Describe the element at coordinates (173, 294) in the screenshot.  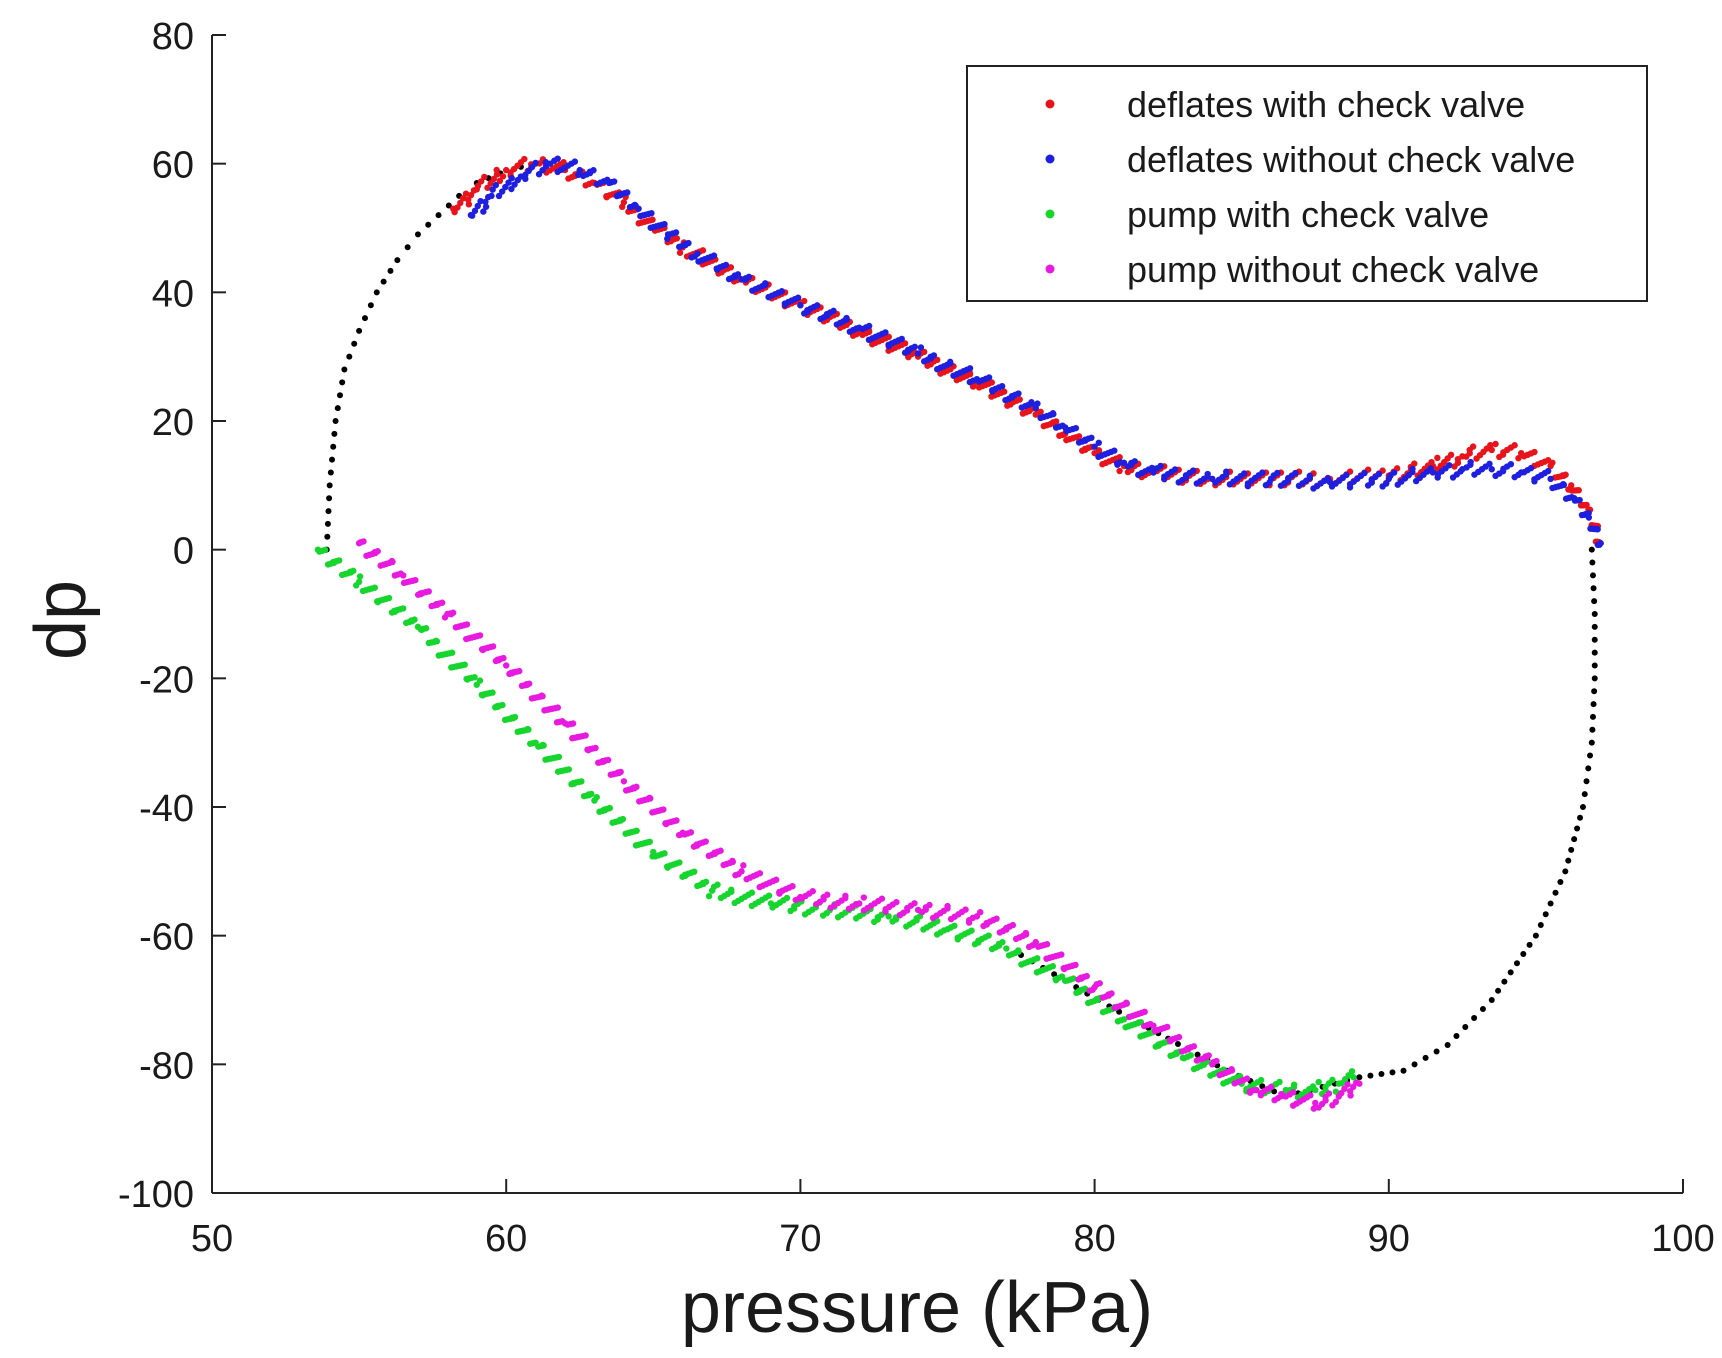
I see `y-tick-label: 40` at that location.